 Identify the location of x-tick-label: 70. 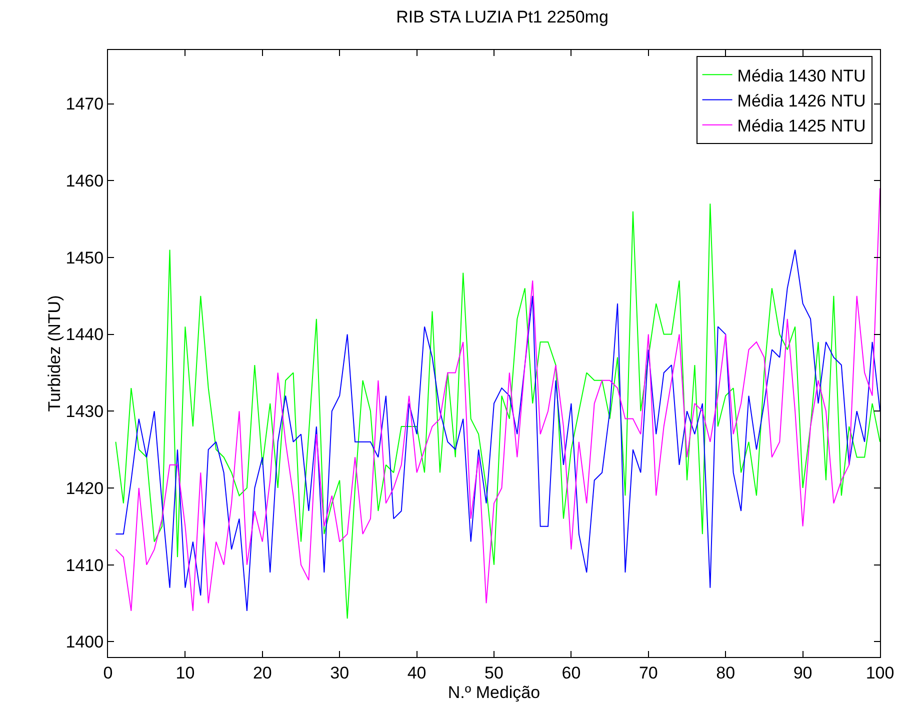
(648, 672).